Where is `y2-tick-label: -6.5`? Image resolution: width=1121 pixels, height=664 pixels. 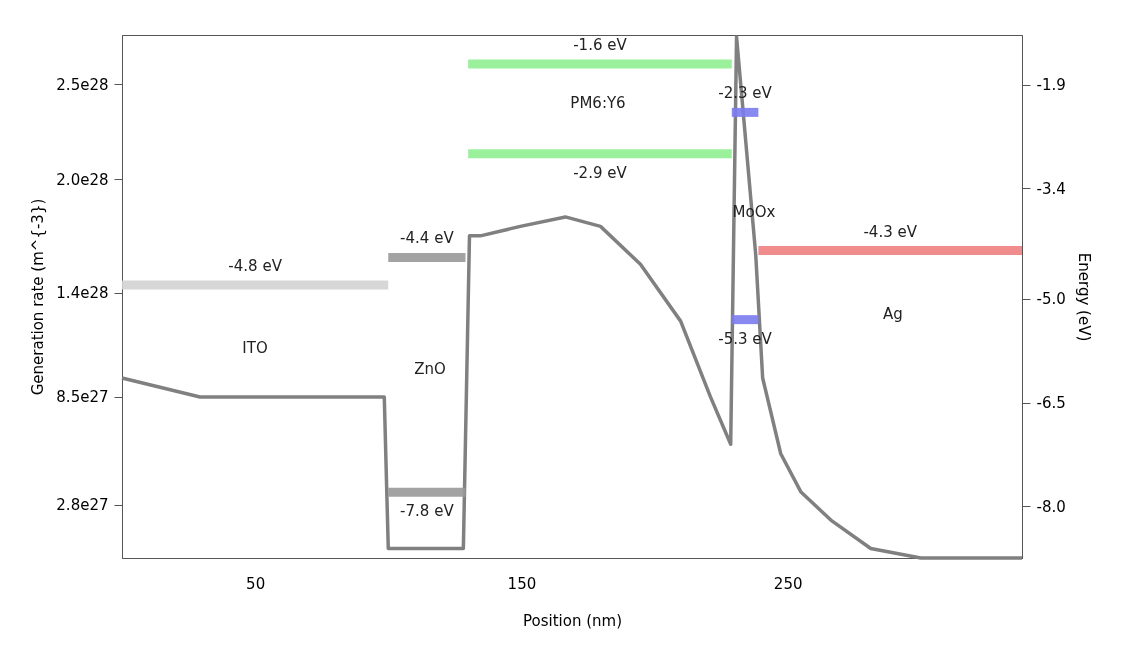
y2-tick-label: -6.5 is located at coordinates (1051, 403).